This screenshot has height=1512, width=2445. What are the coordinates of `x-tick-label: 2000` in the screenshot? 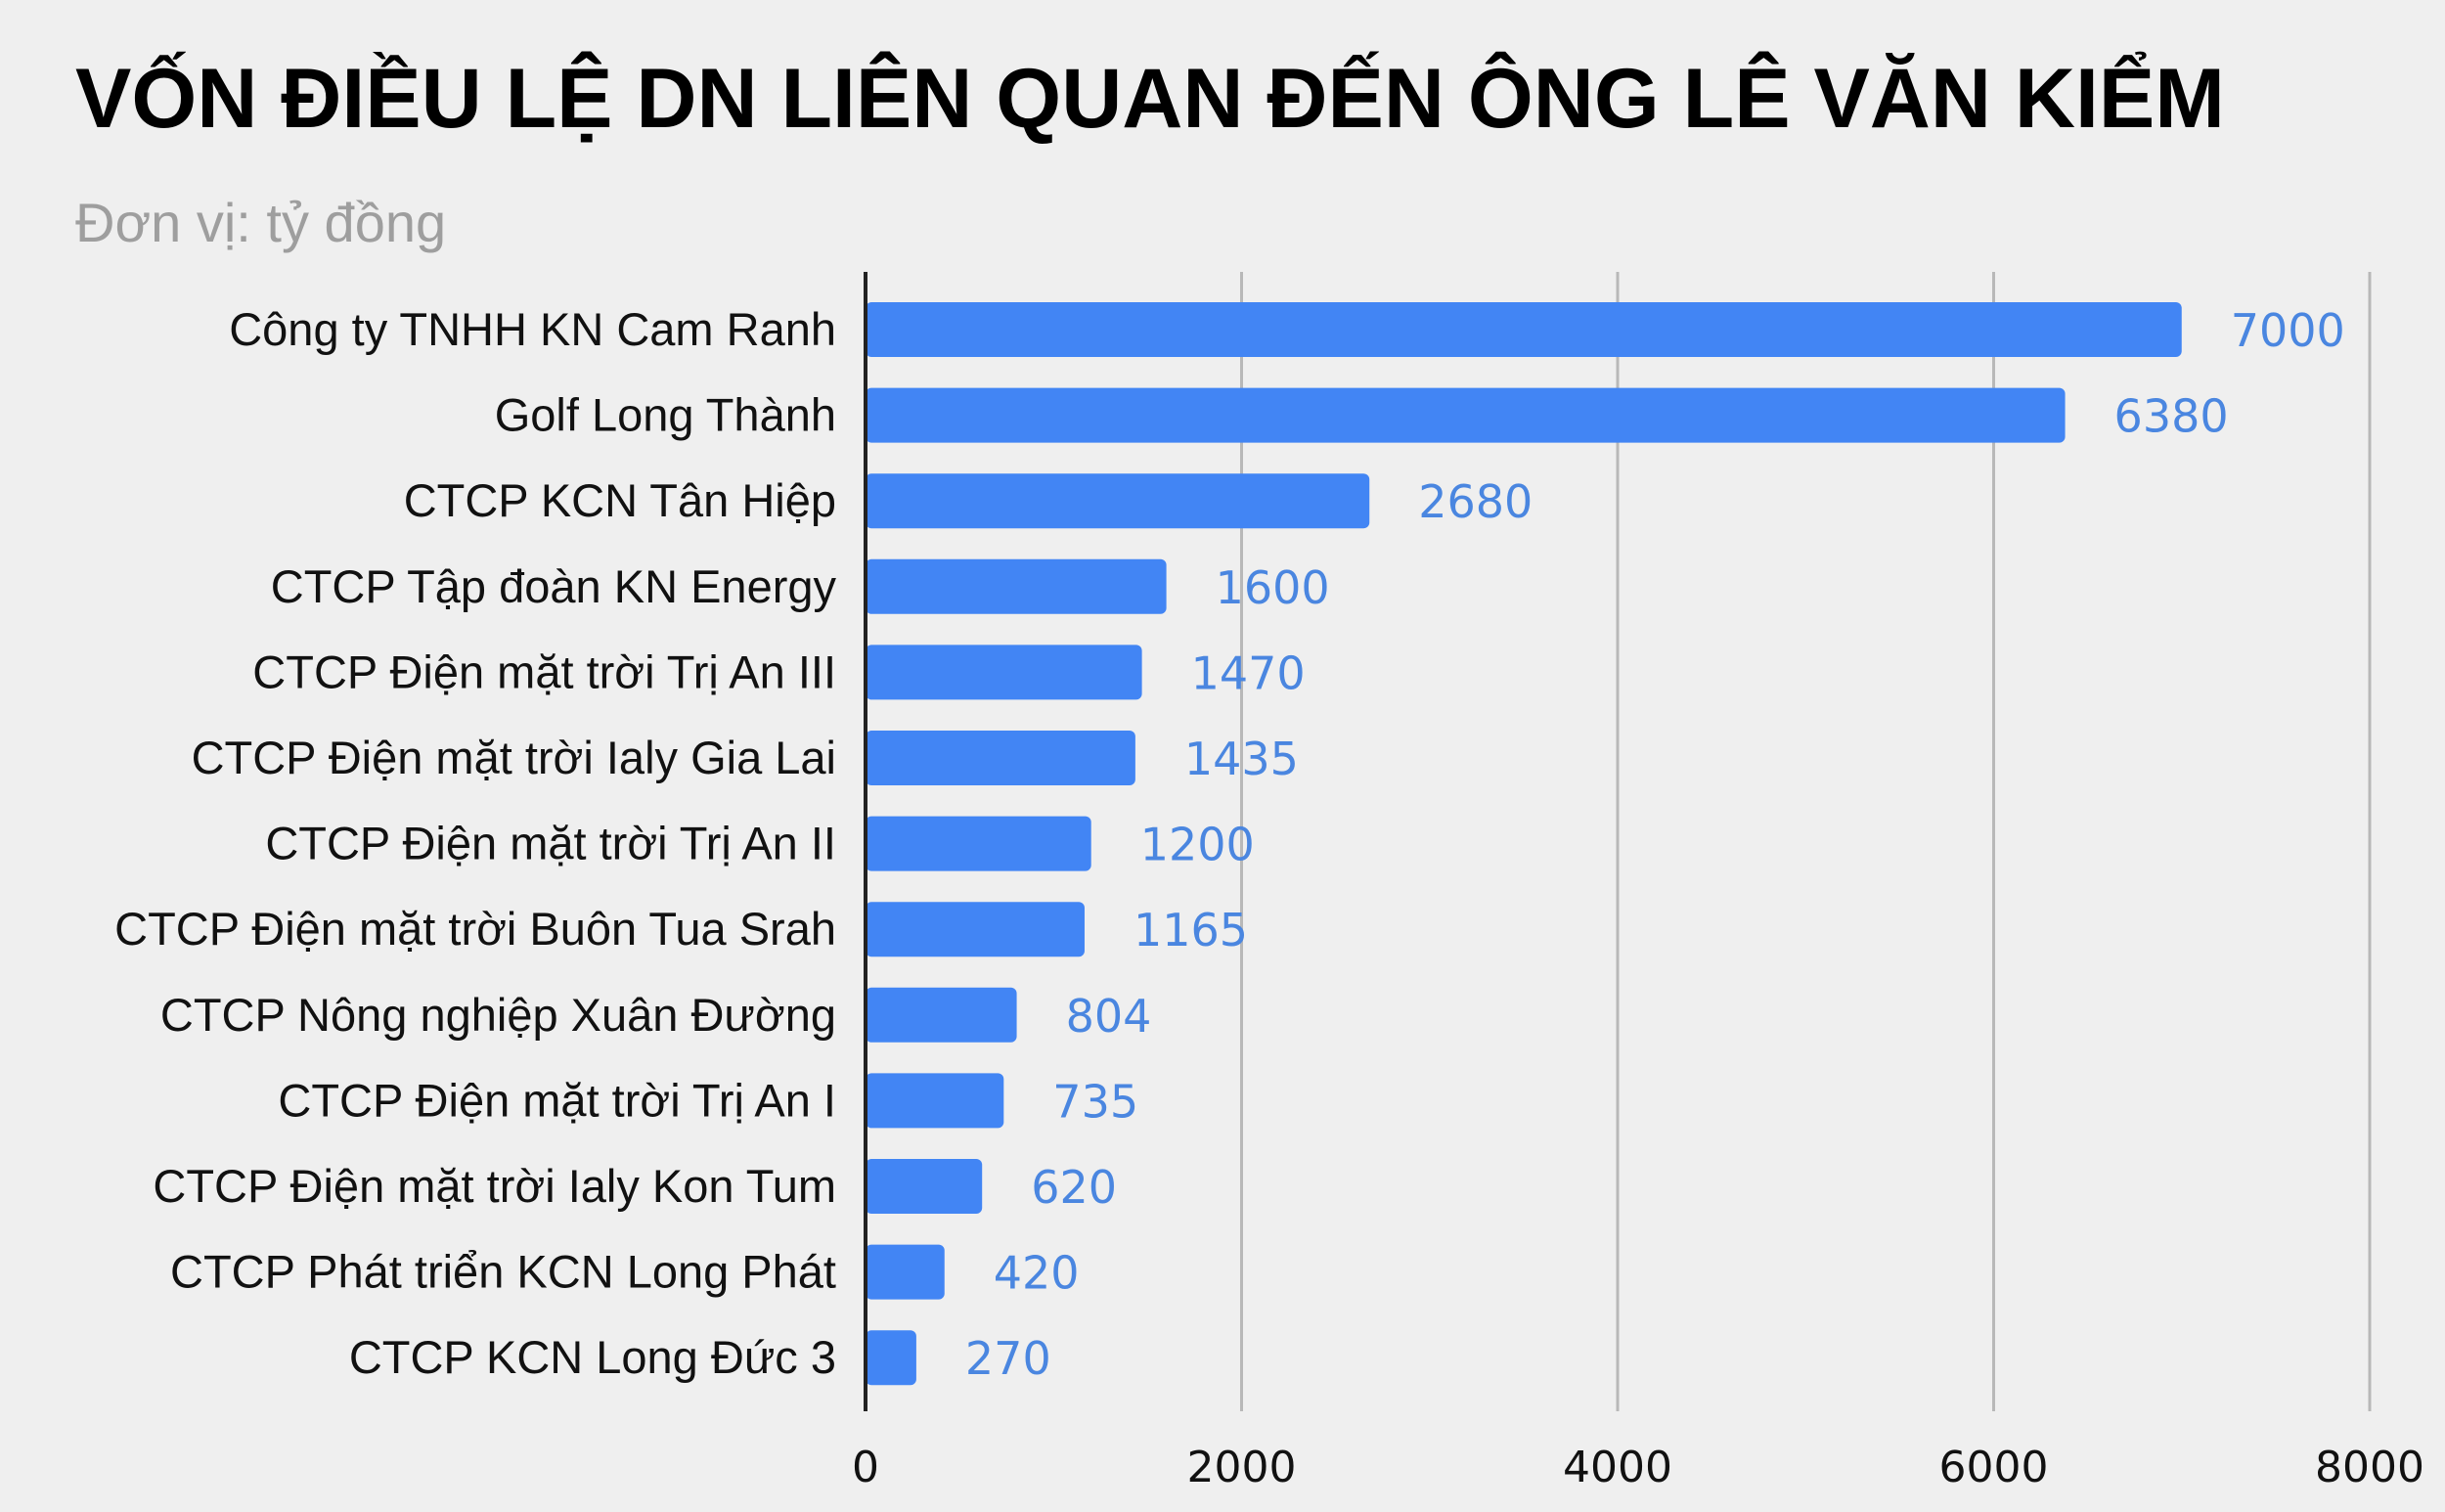 It's located at (1242, 1467).